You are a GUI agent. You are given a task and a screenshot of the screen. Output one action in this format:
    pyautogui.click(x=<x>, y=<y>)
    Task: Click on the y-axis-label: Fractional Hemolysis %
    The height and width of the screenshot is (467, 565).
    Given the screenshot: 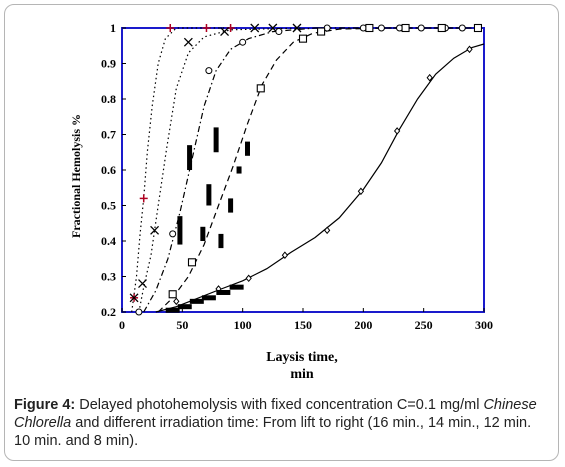 What is the action you would take?
    pyautogui.click(x=76, y=176)
    